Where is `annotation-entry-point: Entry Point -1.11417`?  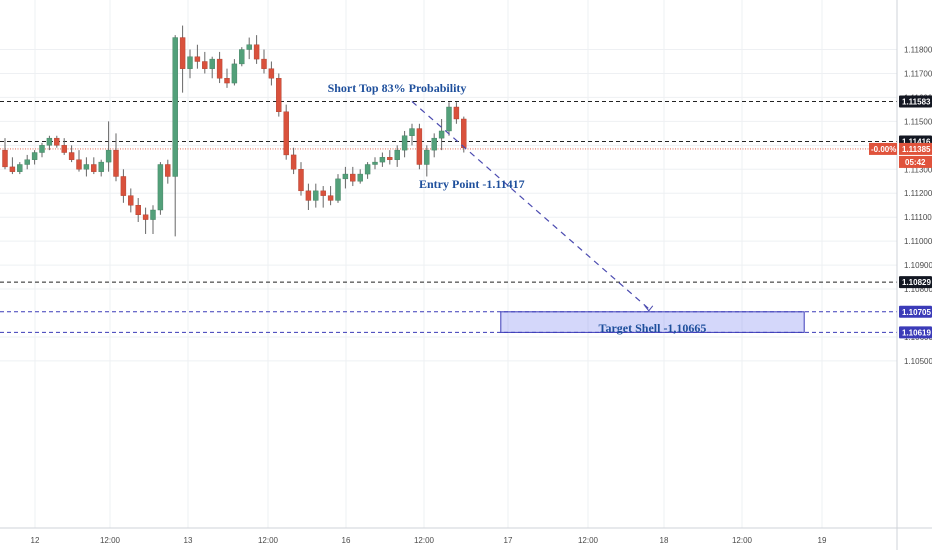 annotation-entry-point: Entry Point -1.11417 is located at coordinates (472, 184).